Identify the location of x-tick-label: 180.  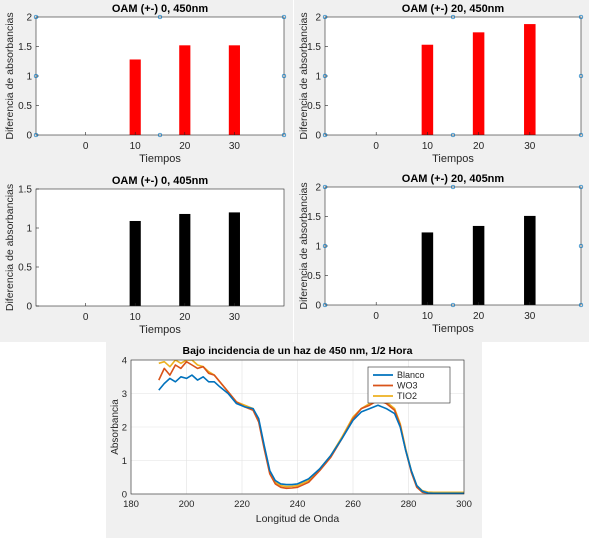
(131, 504).